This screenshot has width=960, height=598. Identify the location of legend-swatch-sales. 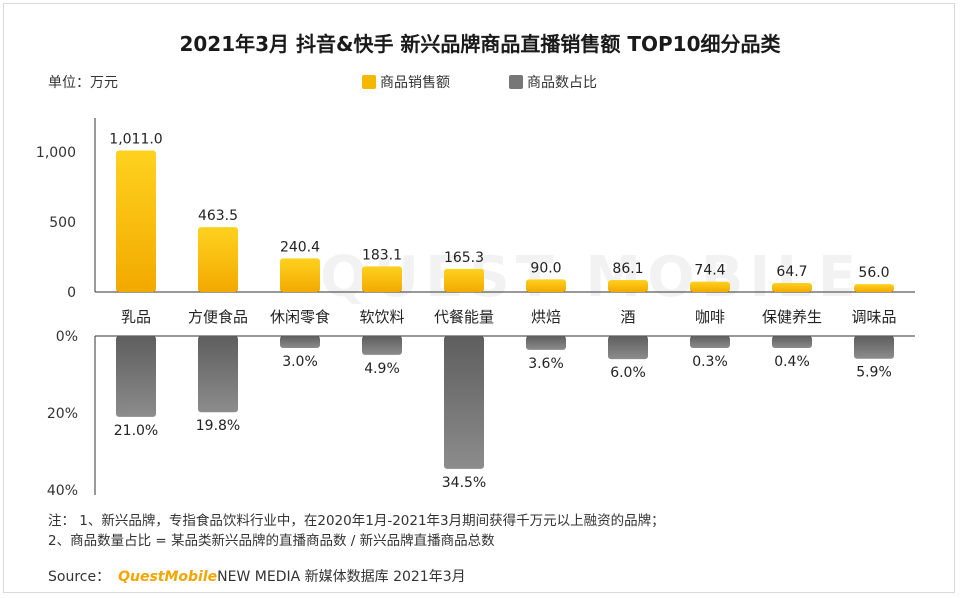
(369, 82).